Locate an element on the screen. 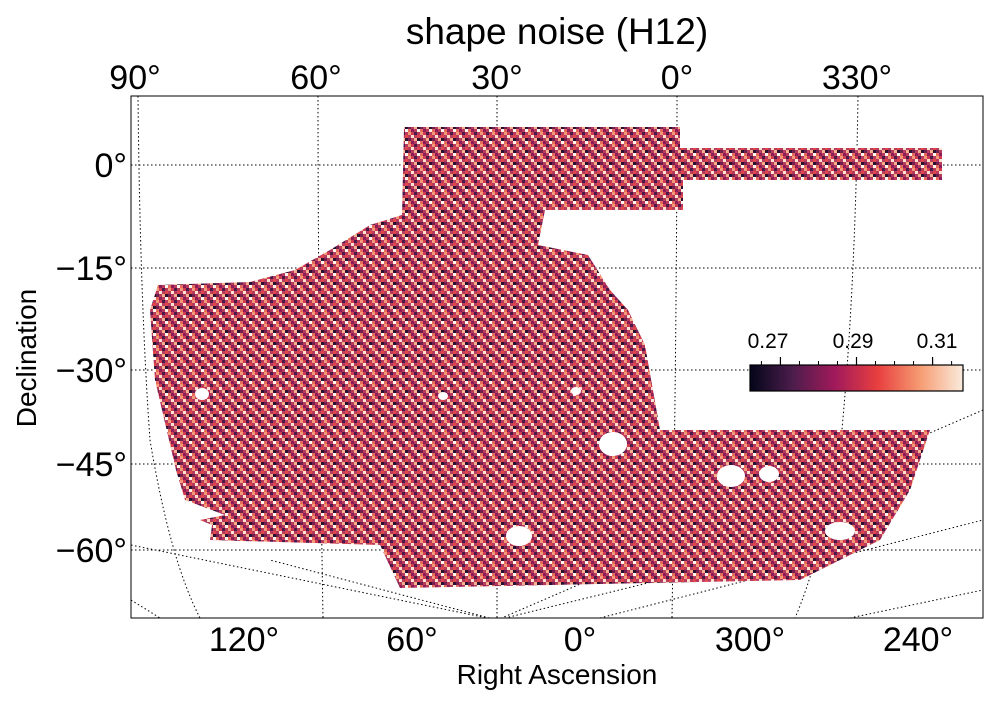 The height and width of the screenshot is (705, 996). masked-regions is located at coordinates (525, 466).